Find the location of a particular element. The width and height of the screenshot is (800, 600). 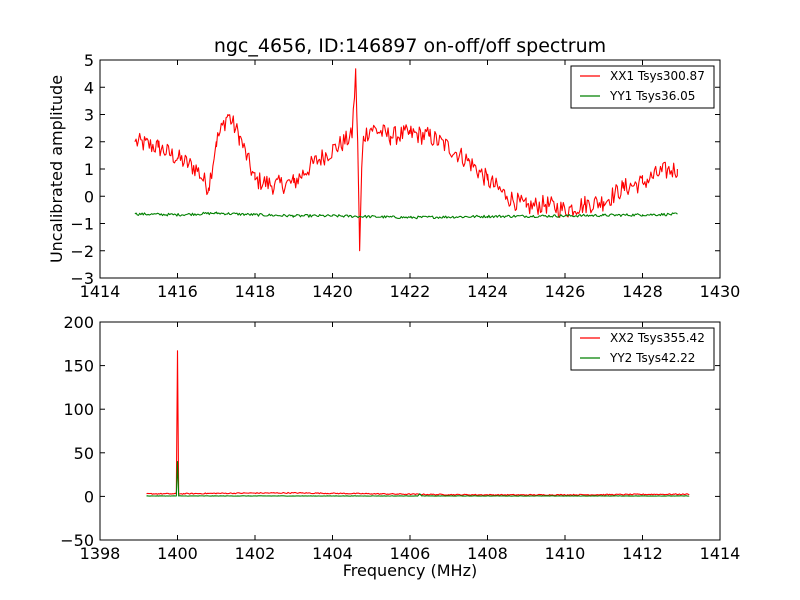

y-tick-label: 4 is located at coordinates (89, 87).